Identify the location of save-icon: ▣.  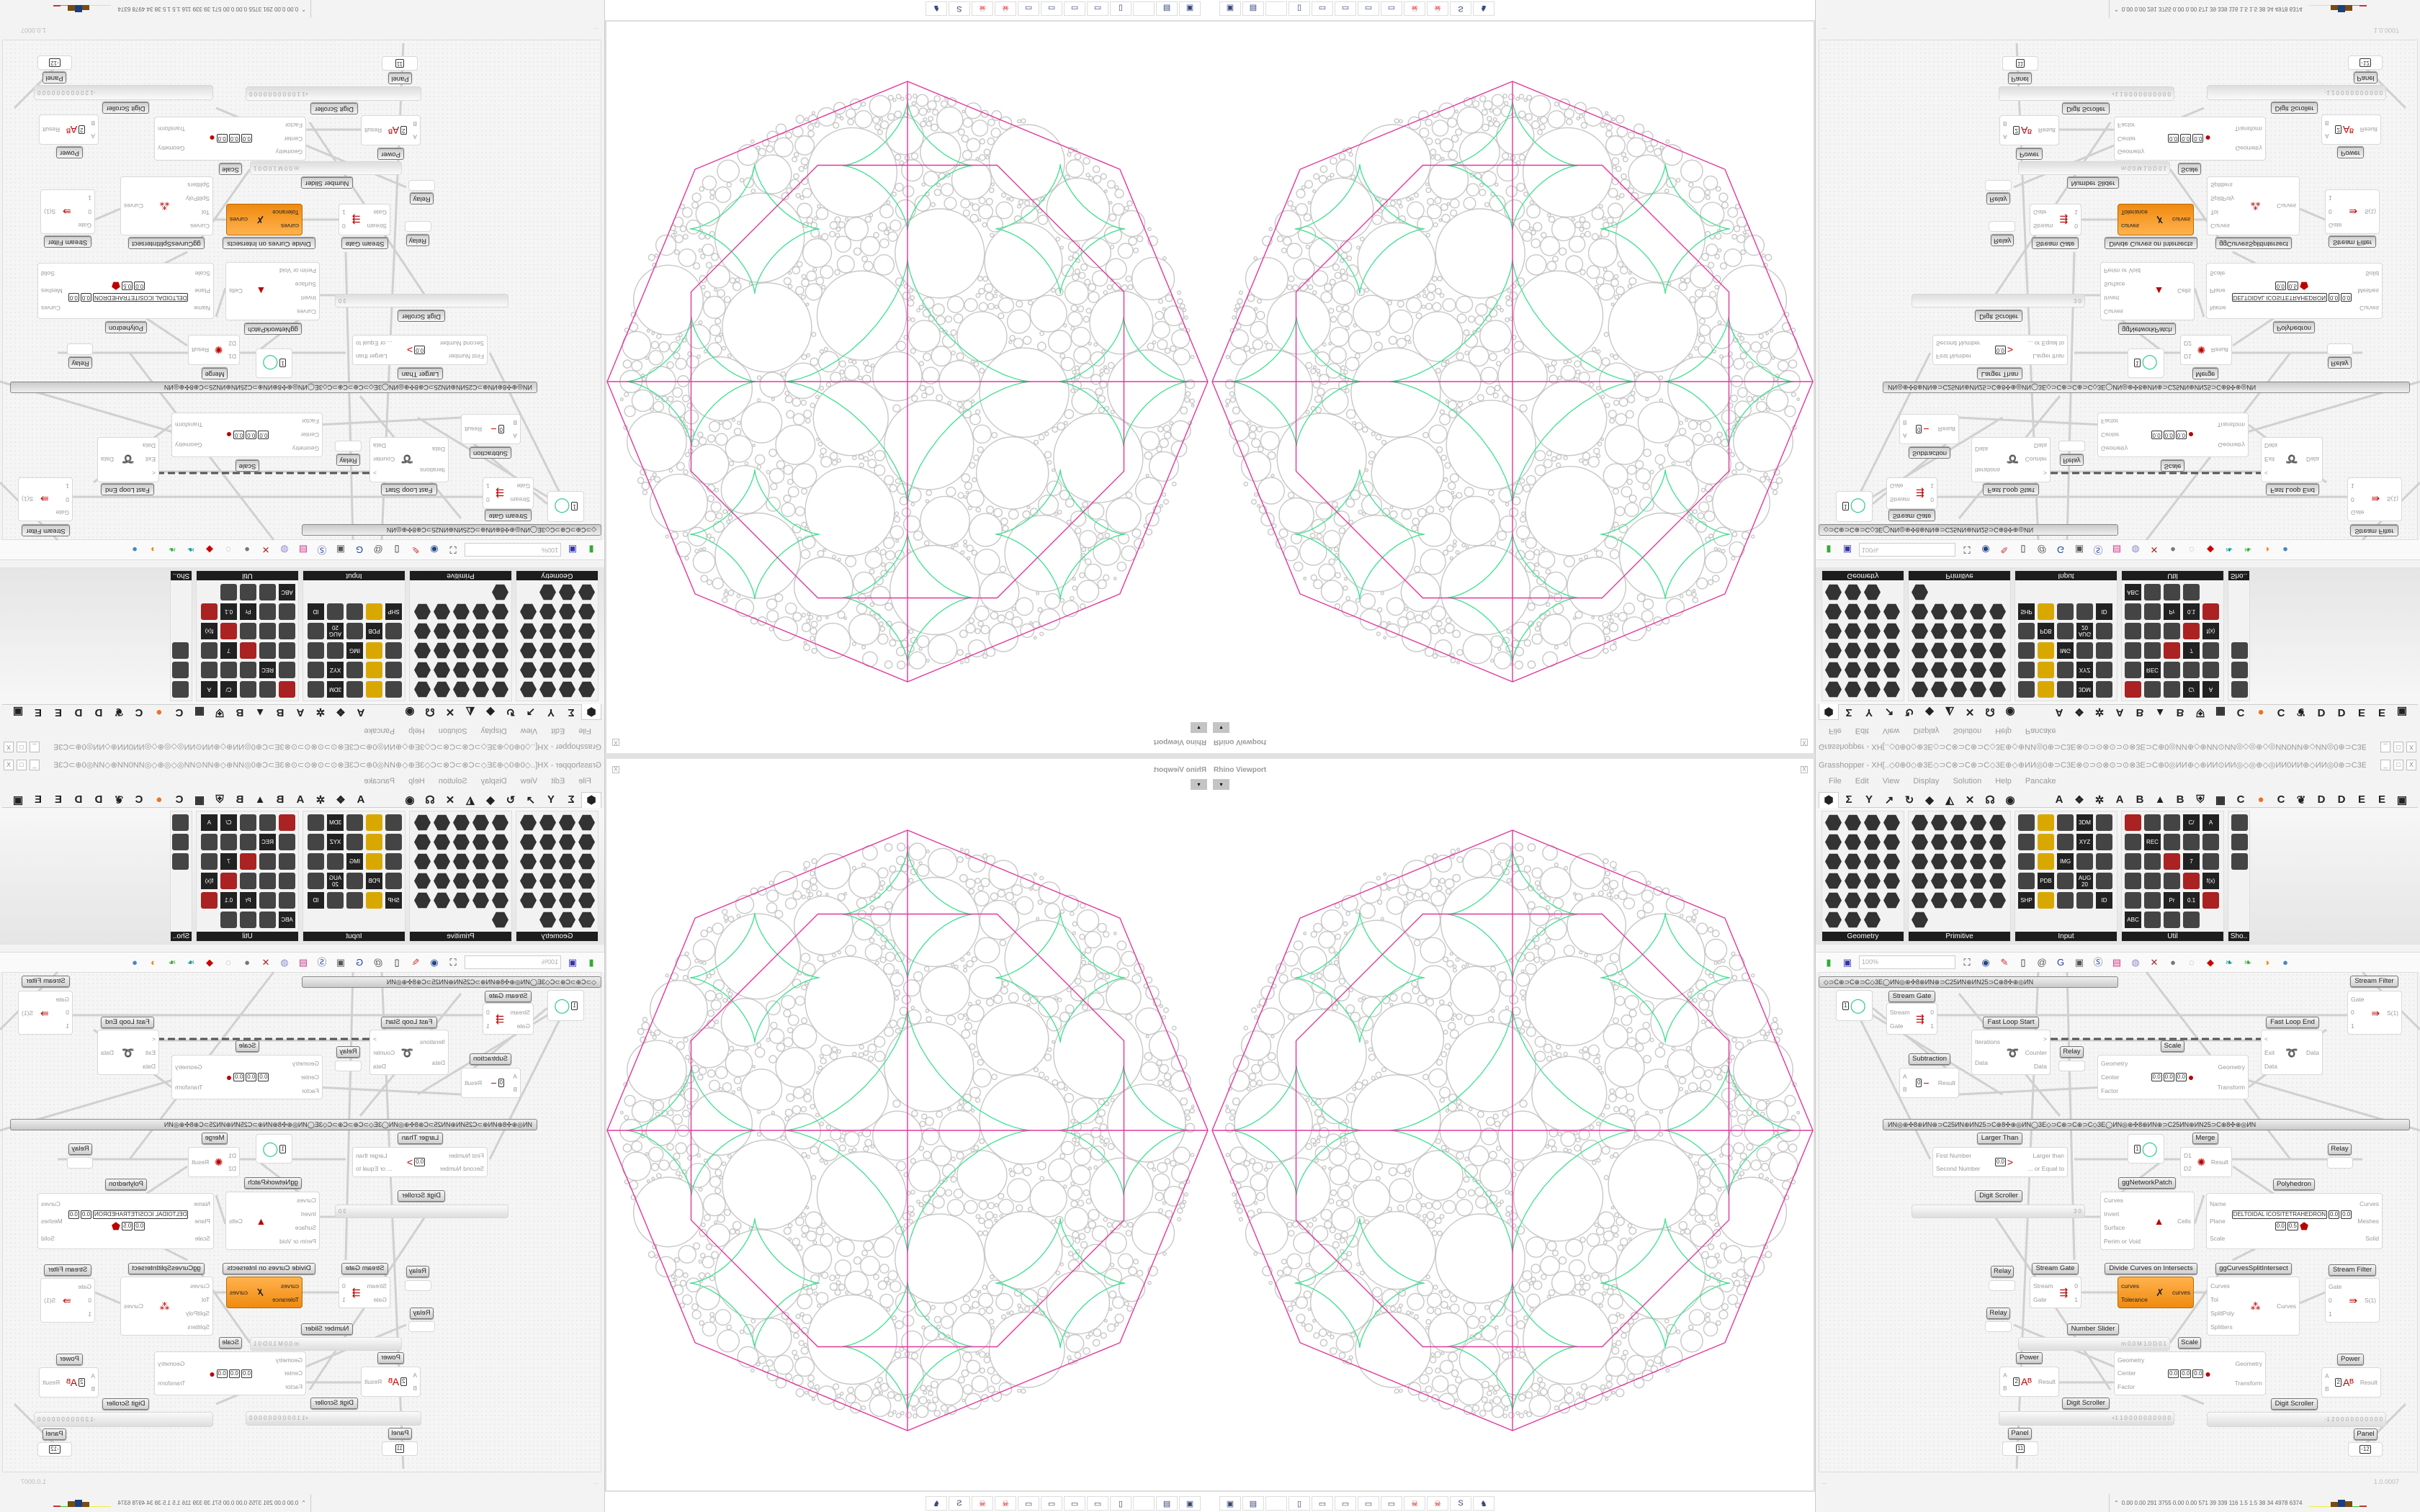
(573, 550).